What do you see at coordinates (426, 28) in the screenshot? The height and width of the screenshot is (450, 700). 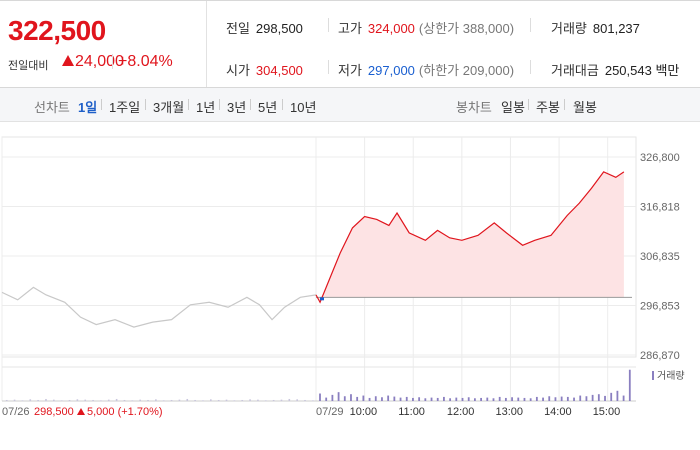 I see `day-high: 고가 324,000 (상한가 388,000)` at bounding box center [426, 28].